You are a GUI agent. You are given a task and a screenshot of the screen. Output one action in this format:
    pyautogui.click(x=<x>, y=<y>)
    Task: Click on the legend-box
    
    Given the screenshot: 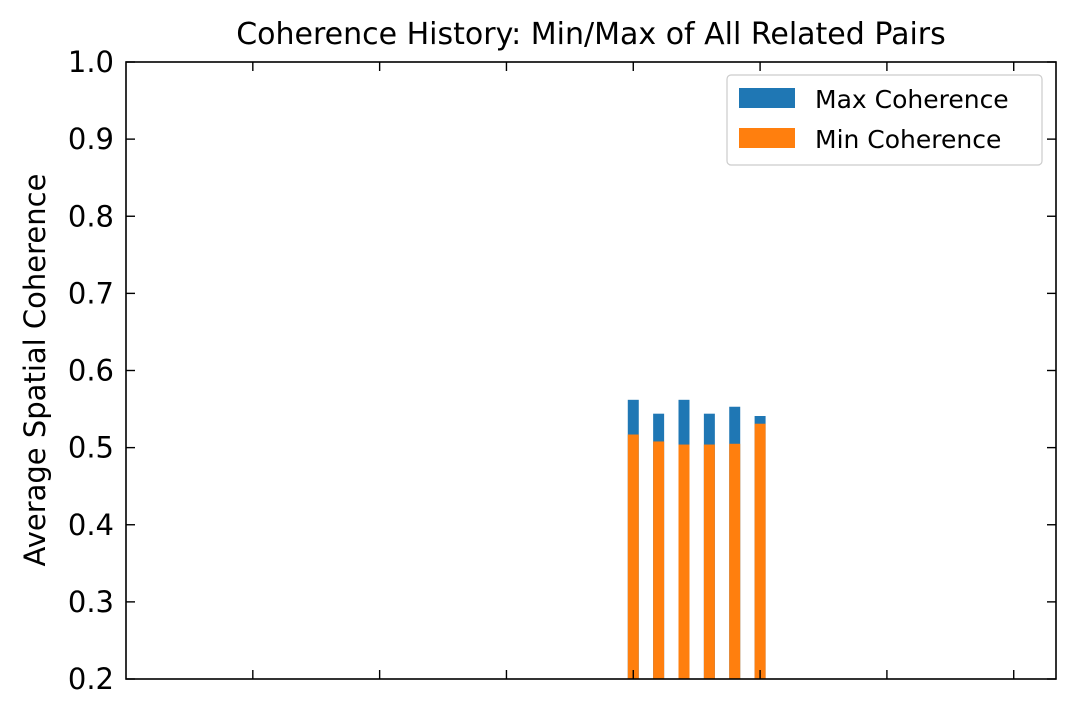 What is the action you would take?
    pyautogui.click(x=884, y=120)
    